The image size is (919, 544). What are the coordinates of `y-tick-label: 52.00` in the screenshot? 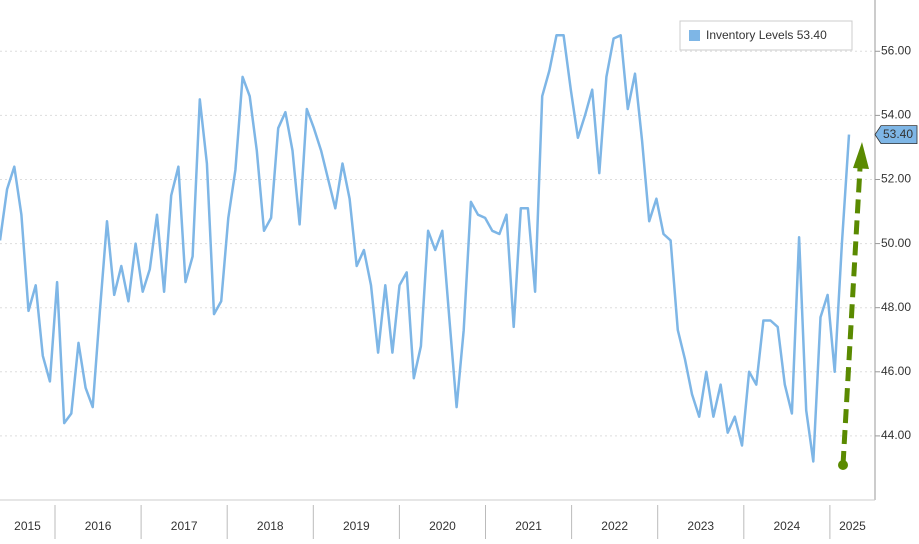 It's located at (896, 179).